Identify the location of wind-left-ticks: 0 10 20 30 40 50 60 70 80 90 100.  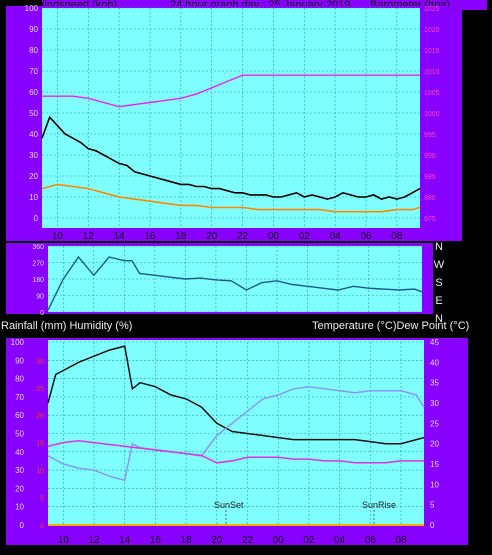
(32, 113).